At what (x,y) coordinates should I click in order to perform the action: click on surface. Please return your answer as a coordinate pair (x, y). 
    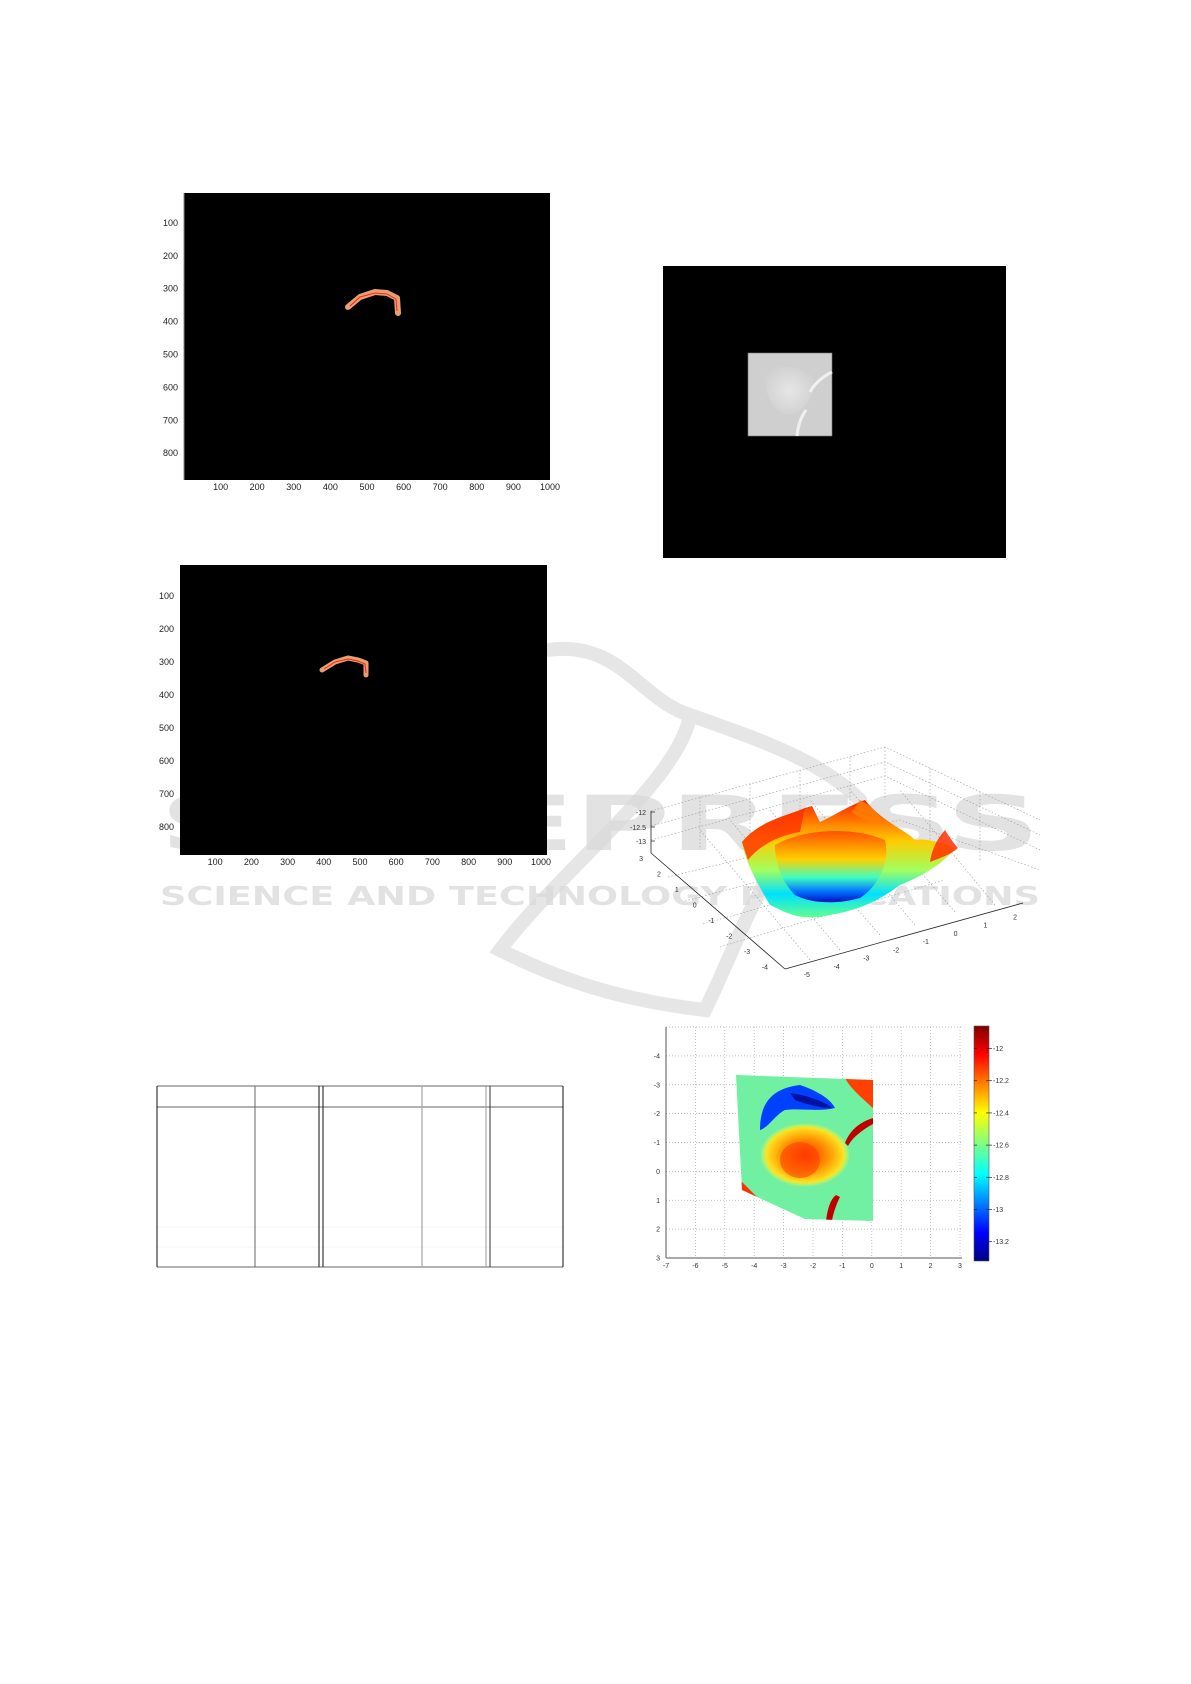
    Looking at the image, I should click on (850, 859).